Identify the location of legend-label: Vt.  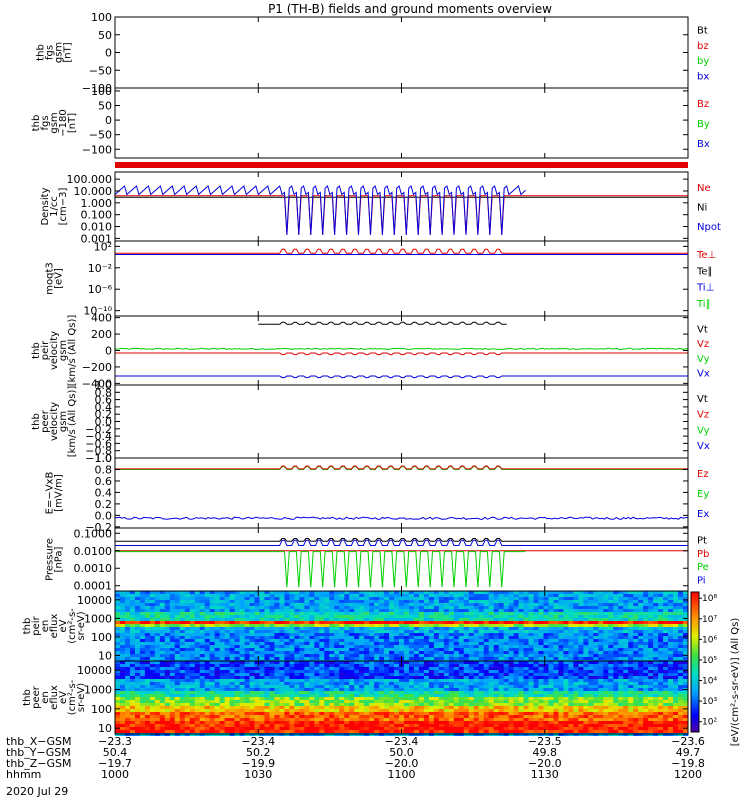
(702, 399).